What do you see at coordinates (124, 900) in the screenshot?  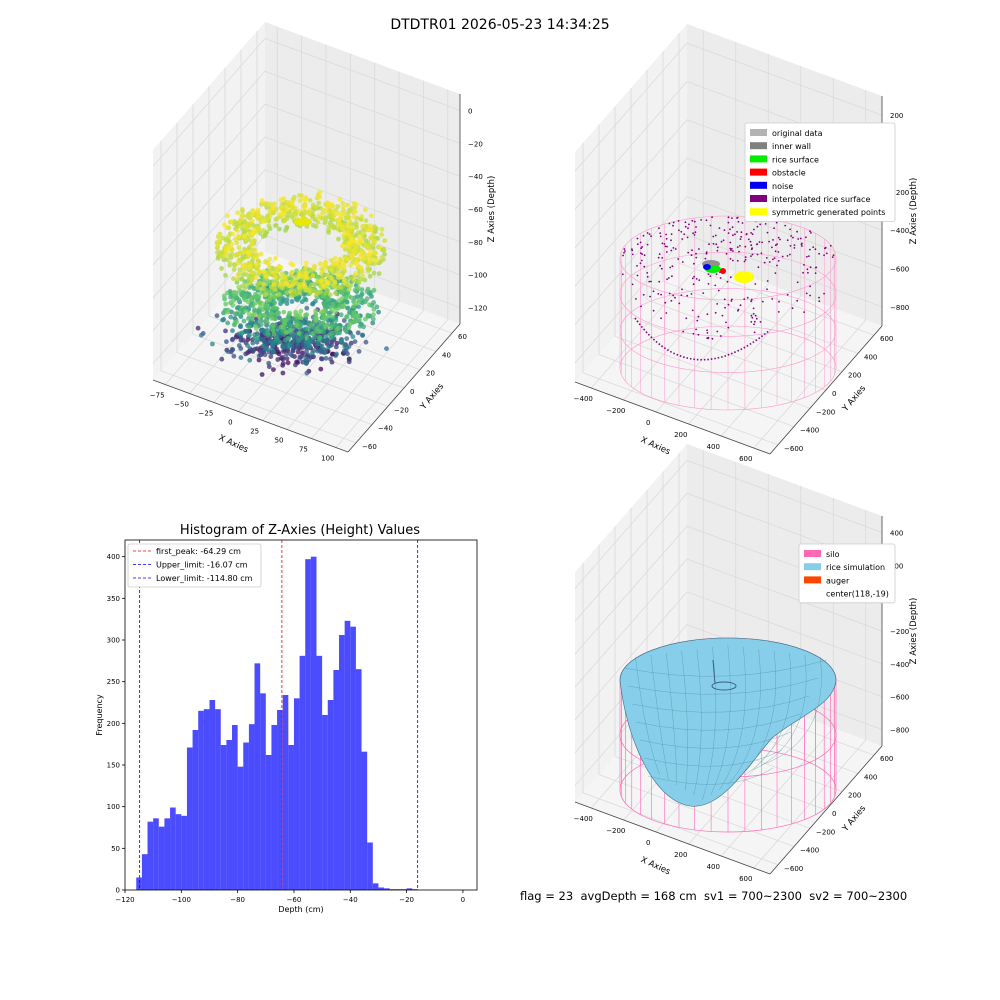 I see `p3-x-tick-label: −120` at bounding box center [124, 900].